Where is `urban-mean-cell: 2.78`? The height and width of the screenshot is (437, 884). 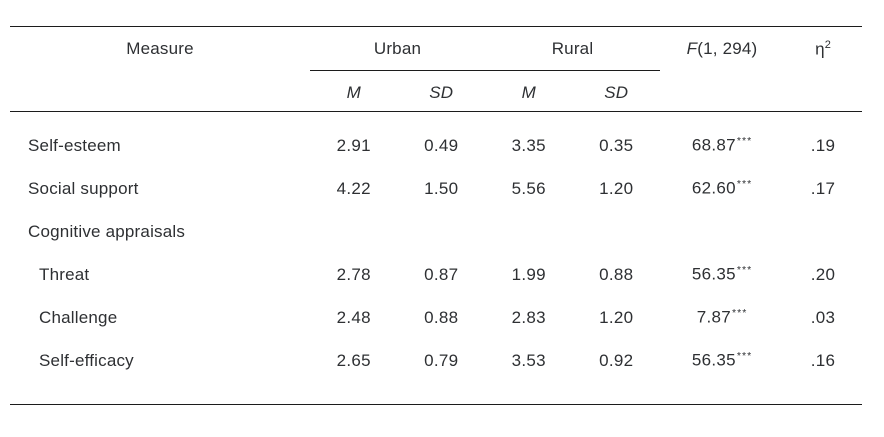 urban-mean-cell: 2.78 is located at coordinates (353, 274).